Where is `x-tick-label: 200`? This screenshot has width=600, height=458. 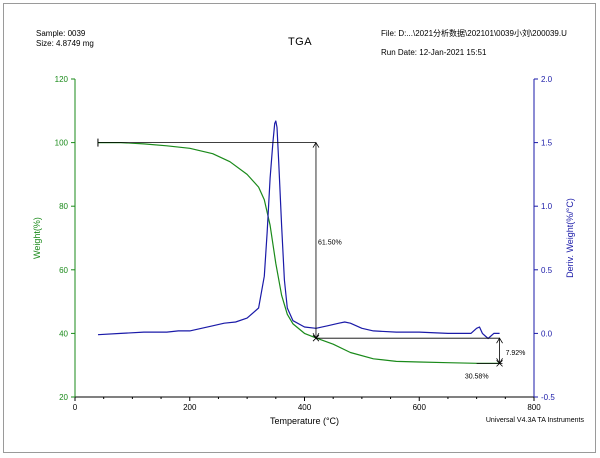
x-tick-label: 200 is located at coordinates (190, 407).